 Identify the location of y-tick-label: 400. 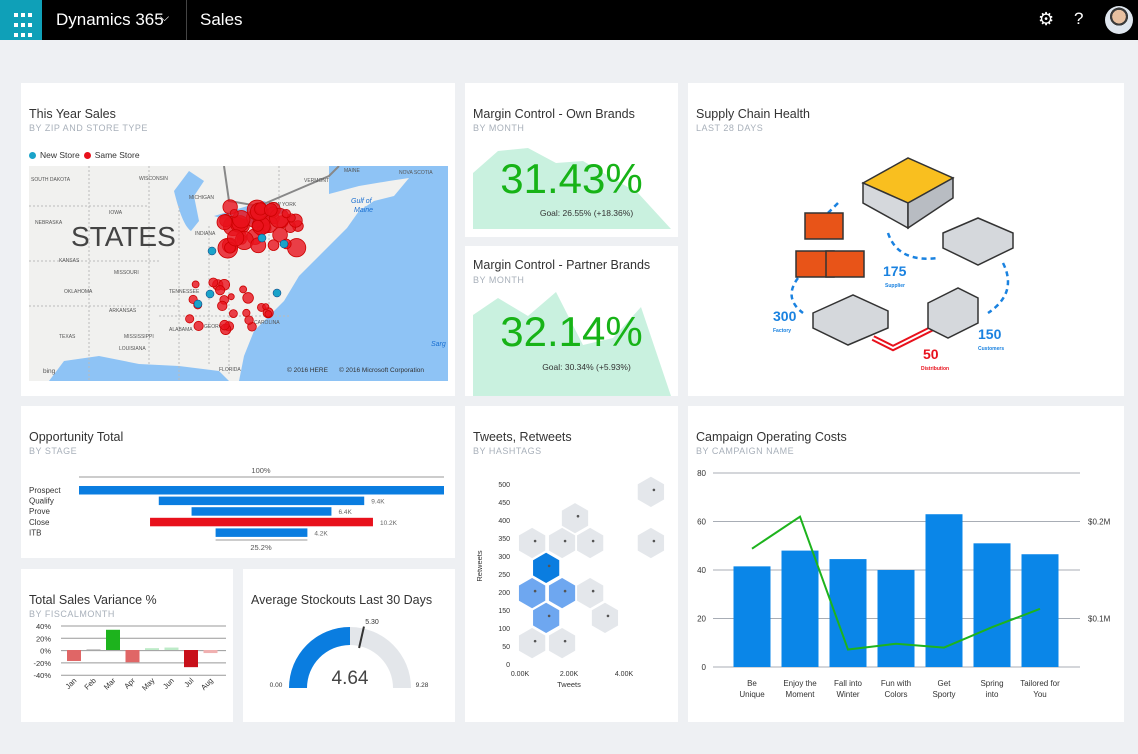
(504, 521).